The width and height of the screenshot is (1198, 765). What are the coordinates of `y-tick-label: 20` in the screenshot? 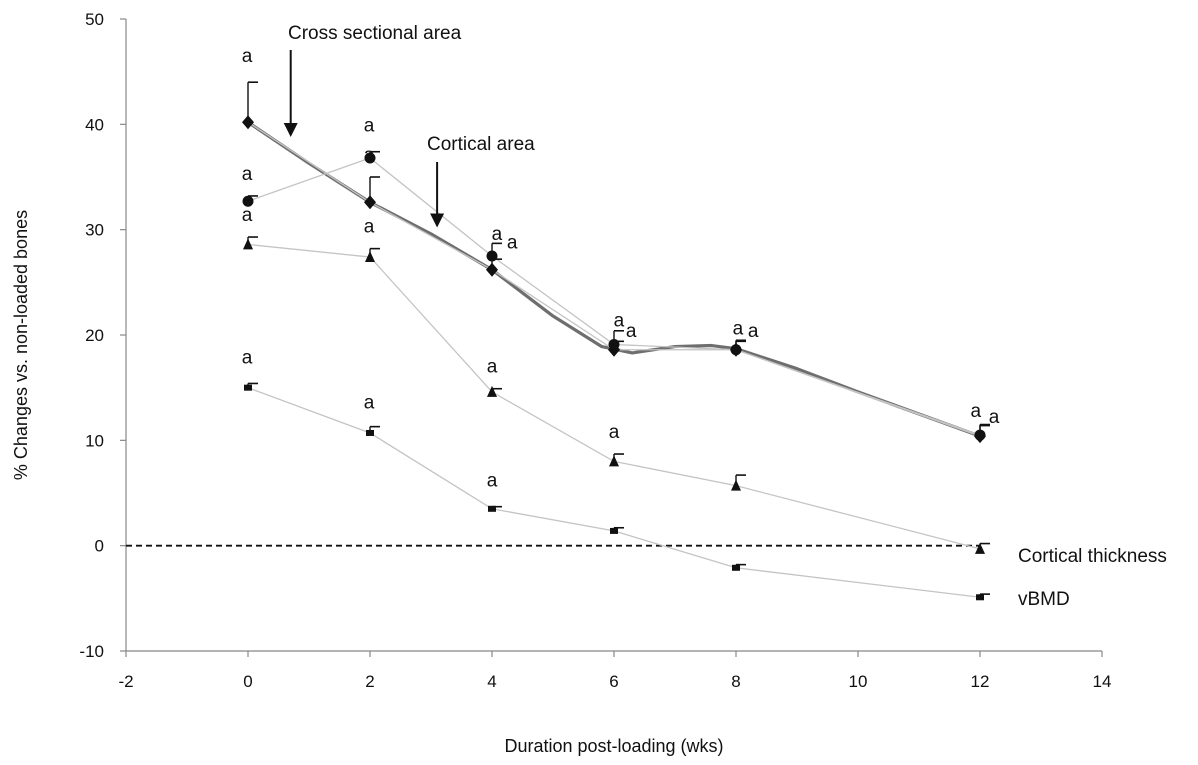 It's located at (94, 335).